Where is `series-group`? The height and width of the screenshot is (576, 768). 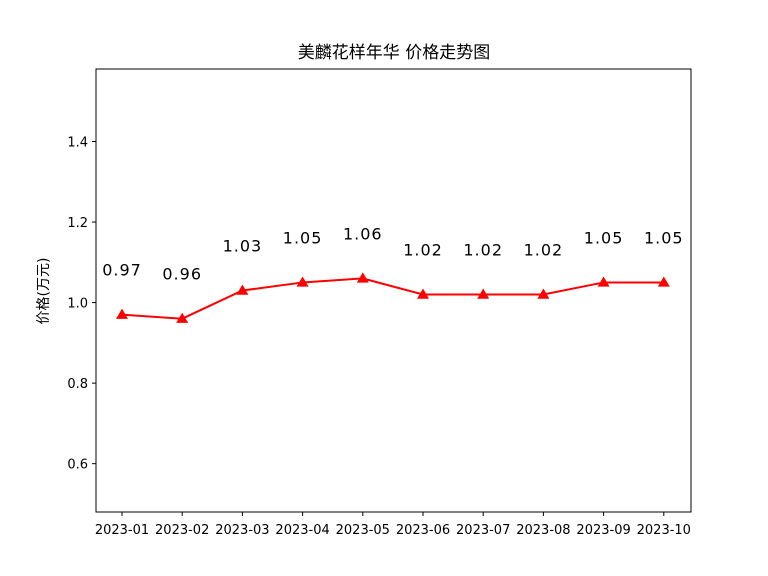
series-group is located at coordinates (393, 297).